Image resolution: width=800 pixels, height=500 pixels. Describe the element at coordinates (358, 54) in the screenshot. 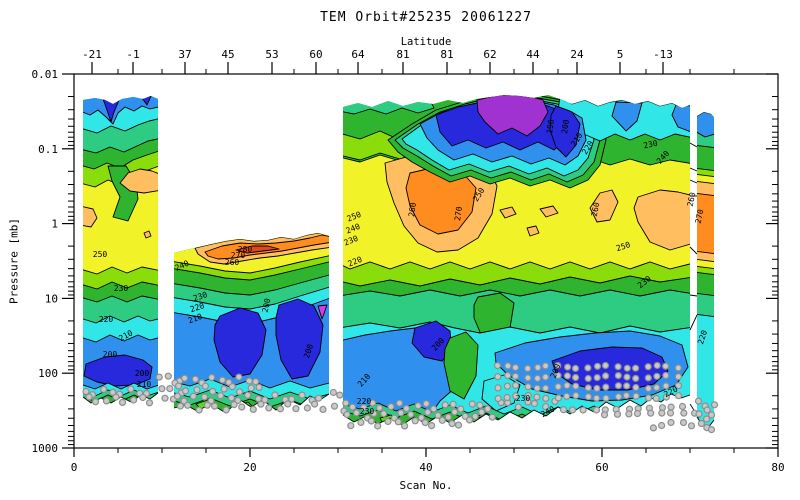

I see `latitude-tick-label: 64` at that location.